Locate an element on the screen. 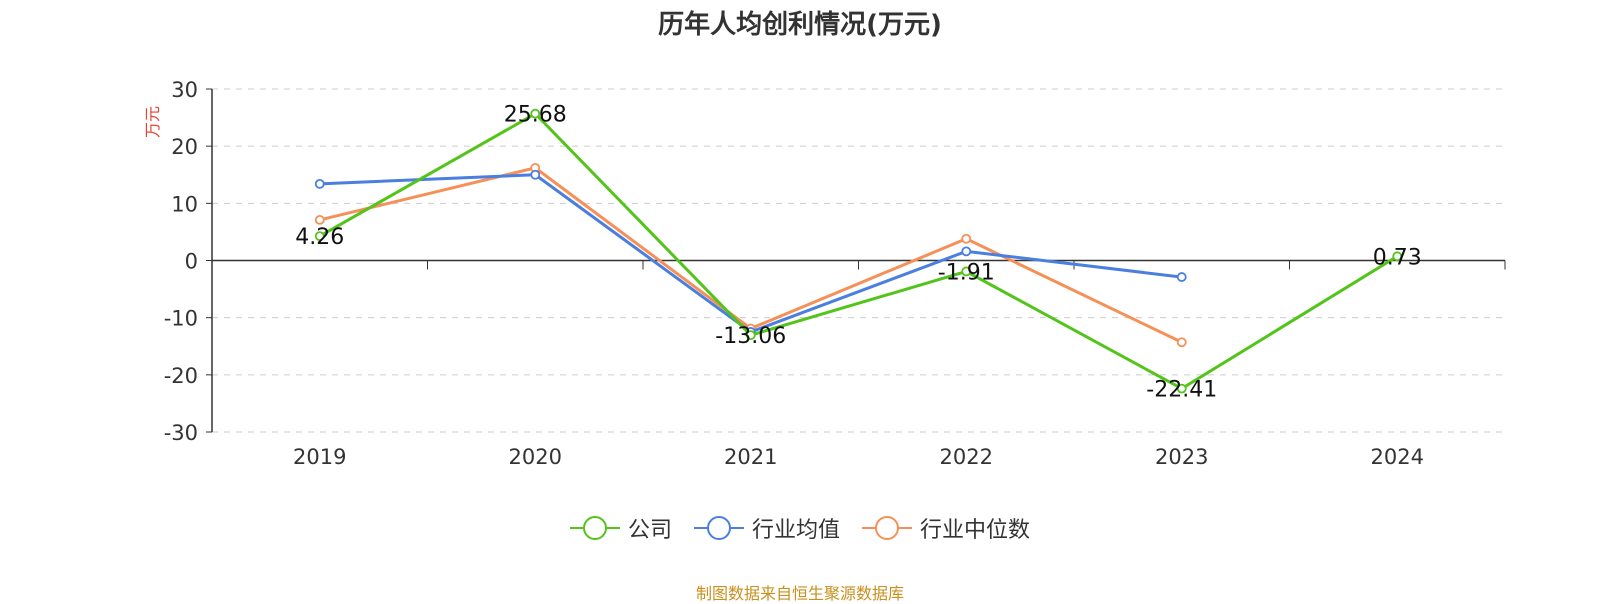 This screenshot has height=604, width=1600. y-axis-label: 万元 is located at coordinates (152, 122).